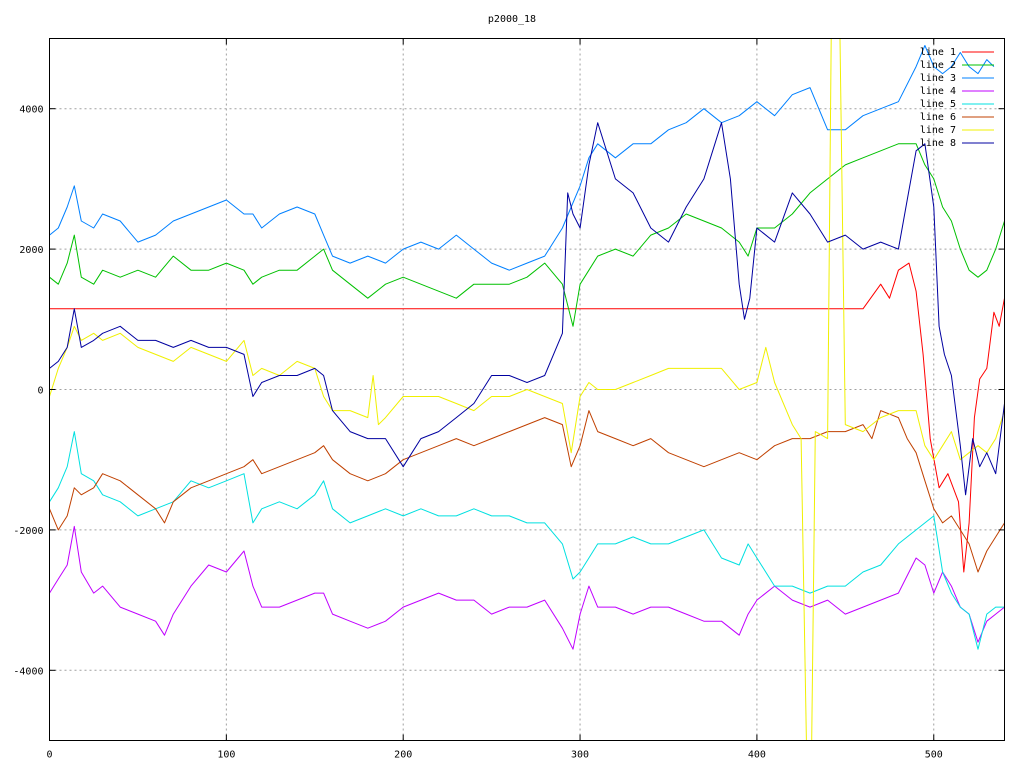 The image size is (1024, 768). What do you see at coordinates (938, 143) in the screenshot?
I see `legend-label: line 8` at bounding box center [938, 143].